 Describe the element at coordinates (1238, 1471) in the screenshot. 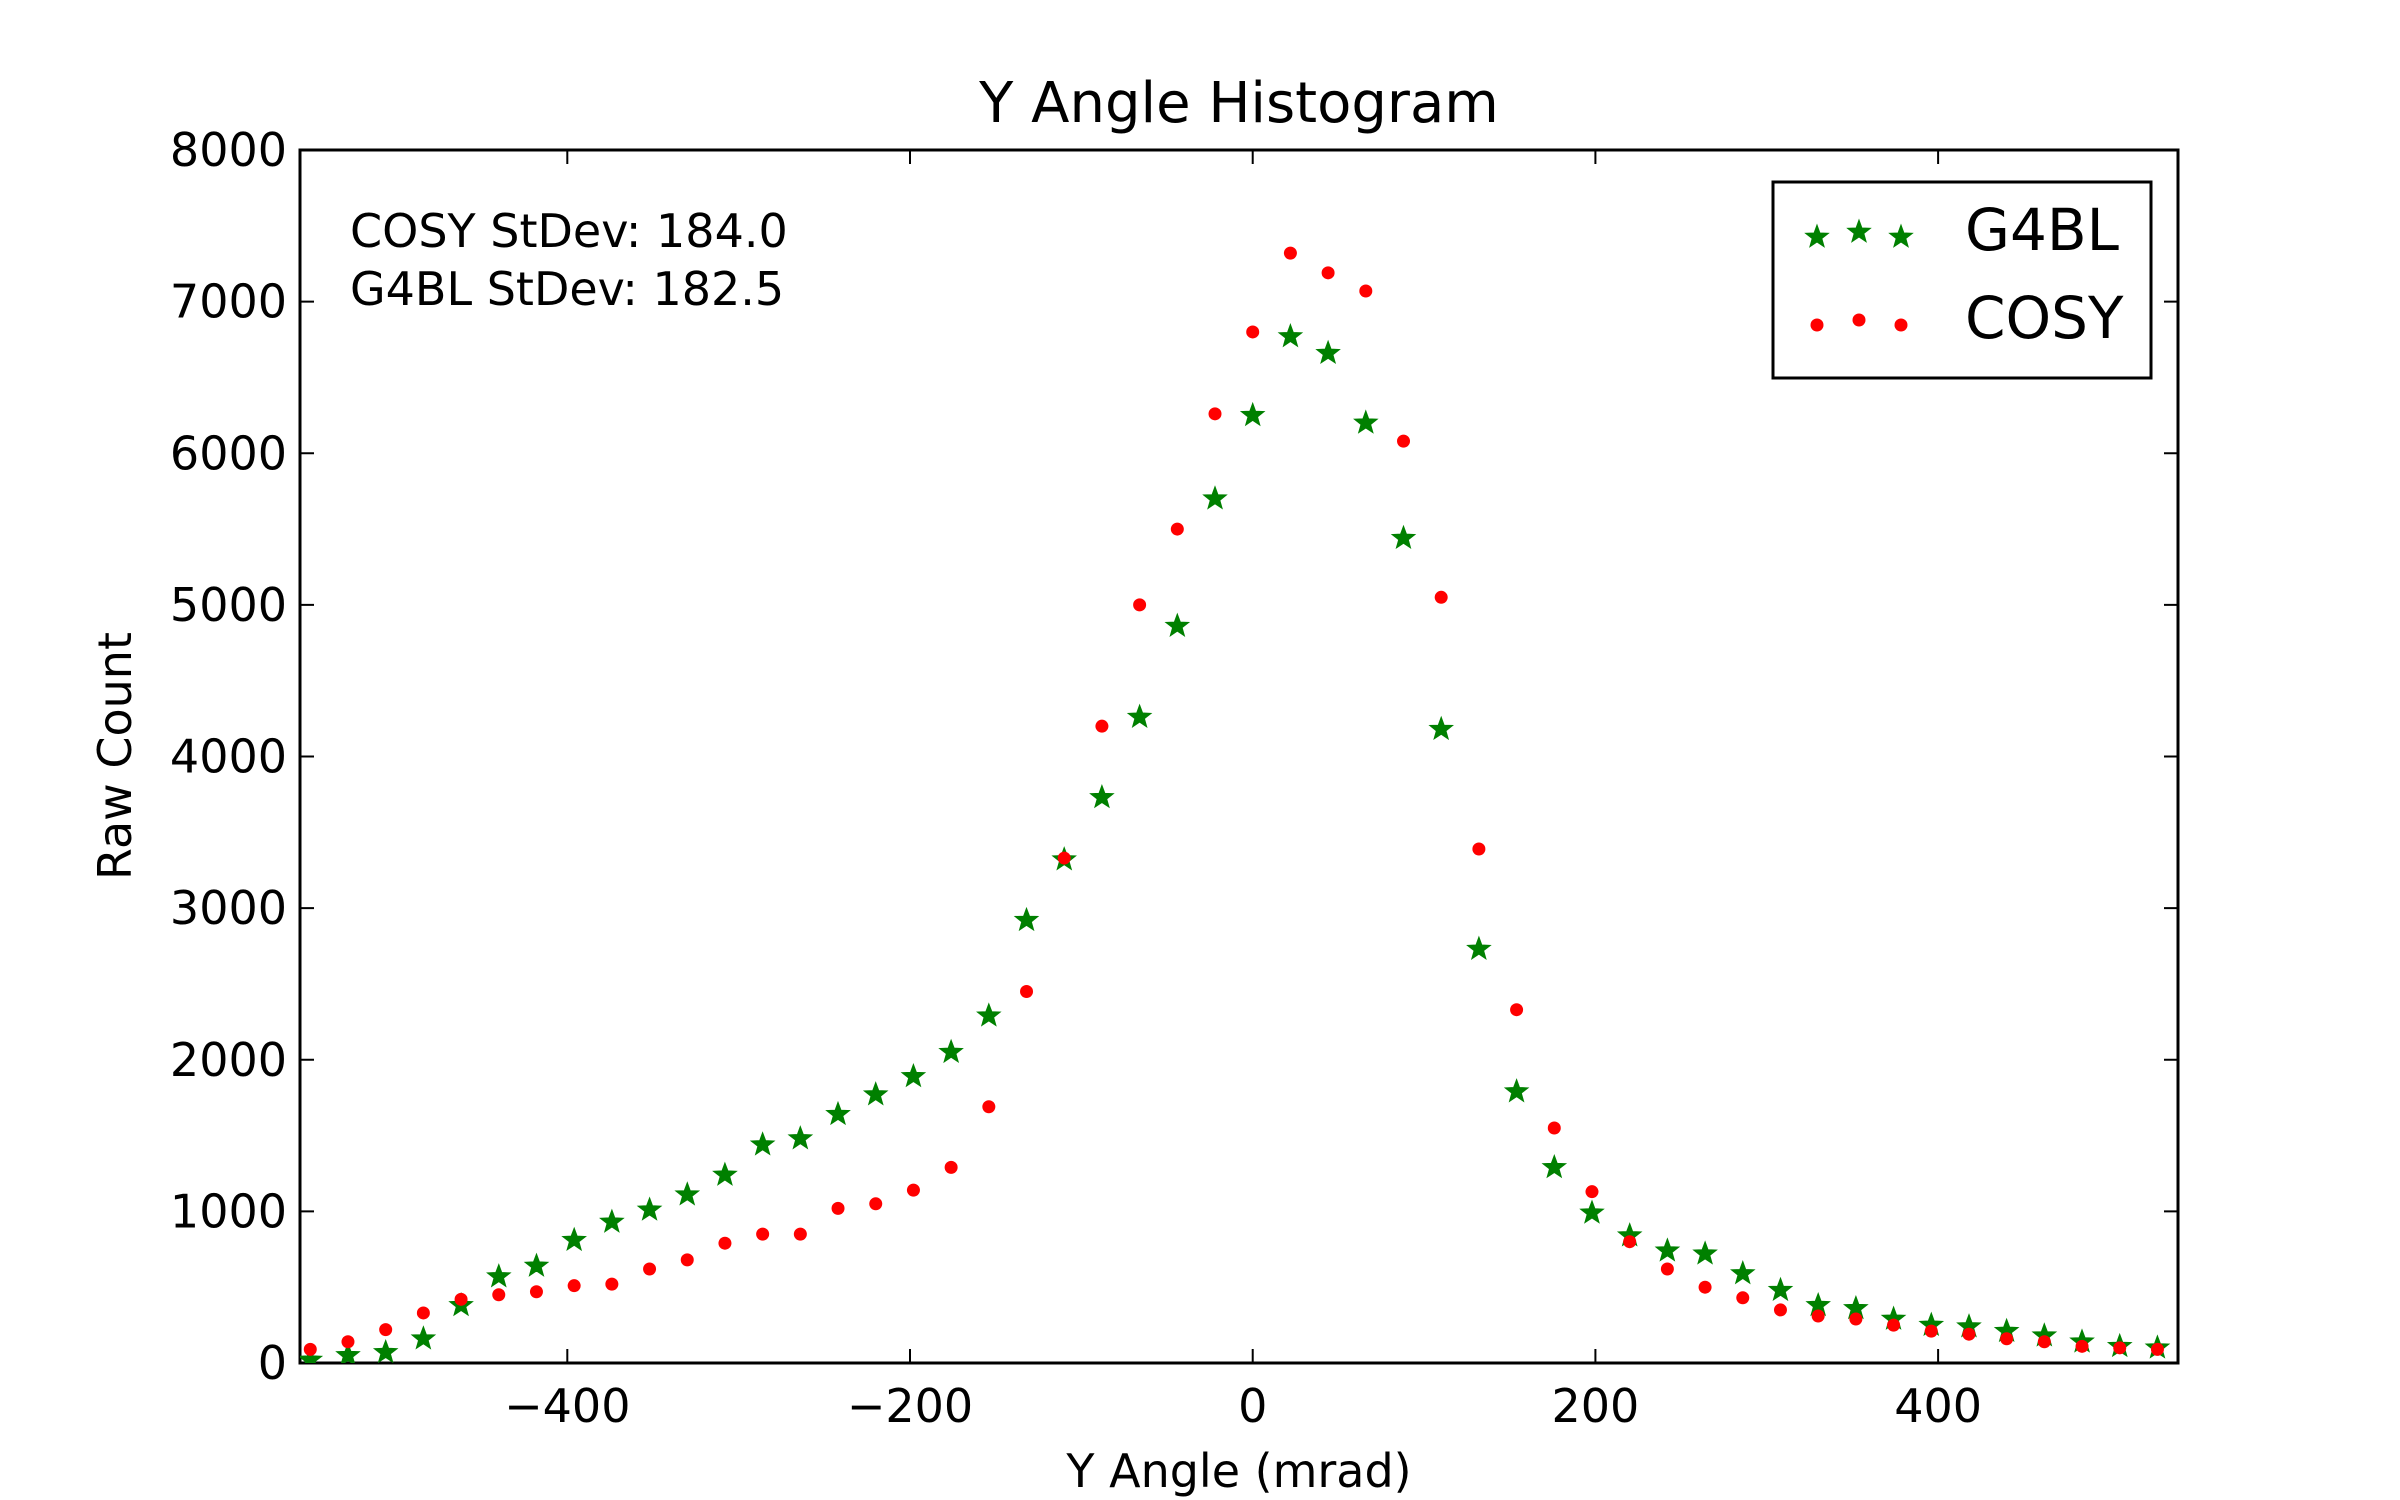

I see `x-axis-label: Y Angle (mrad)` at that location.